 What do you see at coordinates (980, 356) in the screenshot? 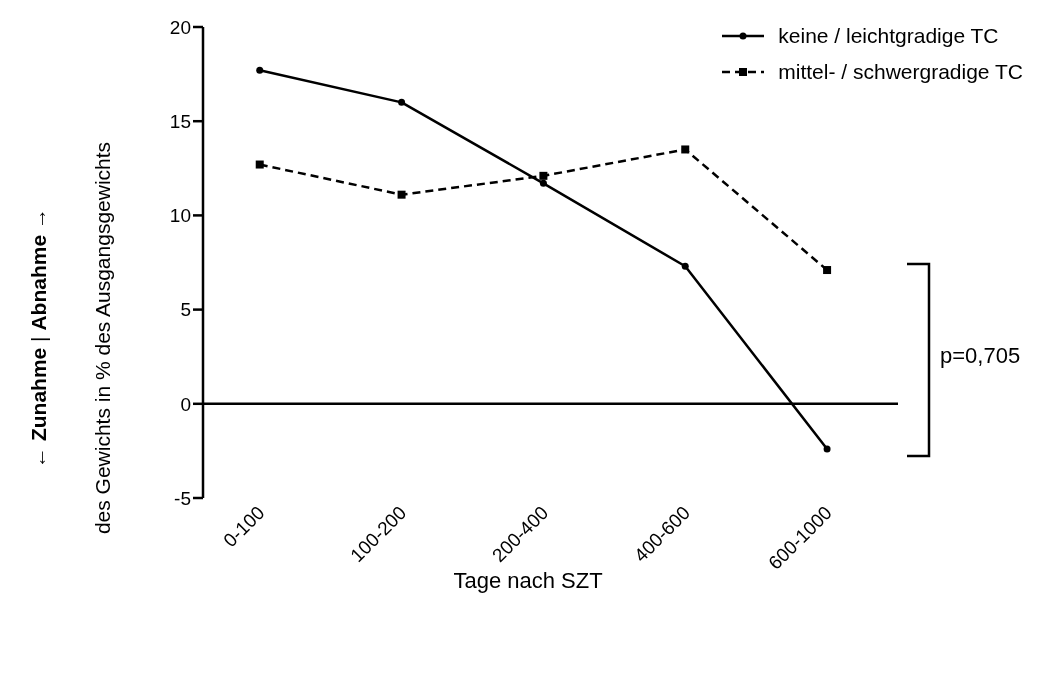
I see `text: p=0,705` at bounding box center [980, 356].